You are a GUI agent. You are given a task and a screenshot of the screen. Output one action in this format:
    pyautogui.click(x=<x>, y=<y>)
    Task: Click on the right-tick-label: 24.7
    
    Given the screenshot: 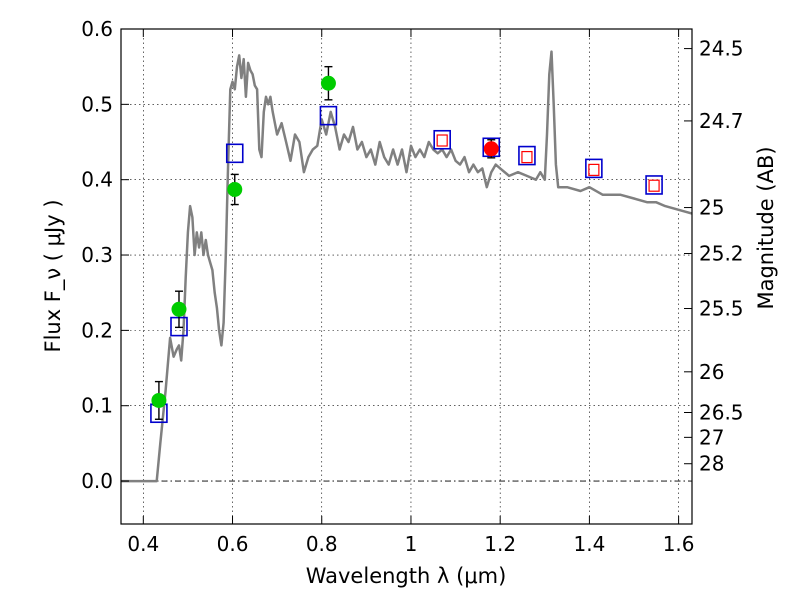 What is the action you would take?
    pyautogui.click(x=721, y=121)
    